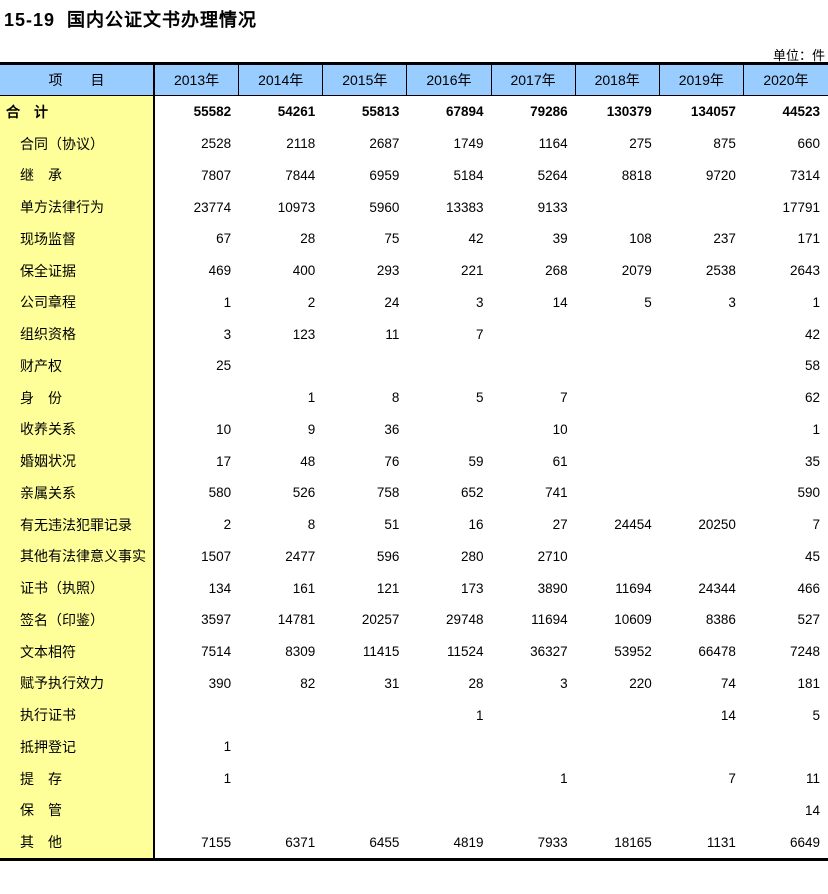 Image resolution: width=828 pixels, height=894 pixels. What do you see at coordinates (77, 556) in the screenshot?
I see `row-label: 其他有法律意义事实` at bounding box center [77, 556].